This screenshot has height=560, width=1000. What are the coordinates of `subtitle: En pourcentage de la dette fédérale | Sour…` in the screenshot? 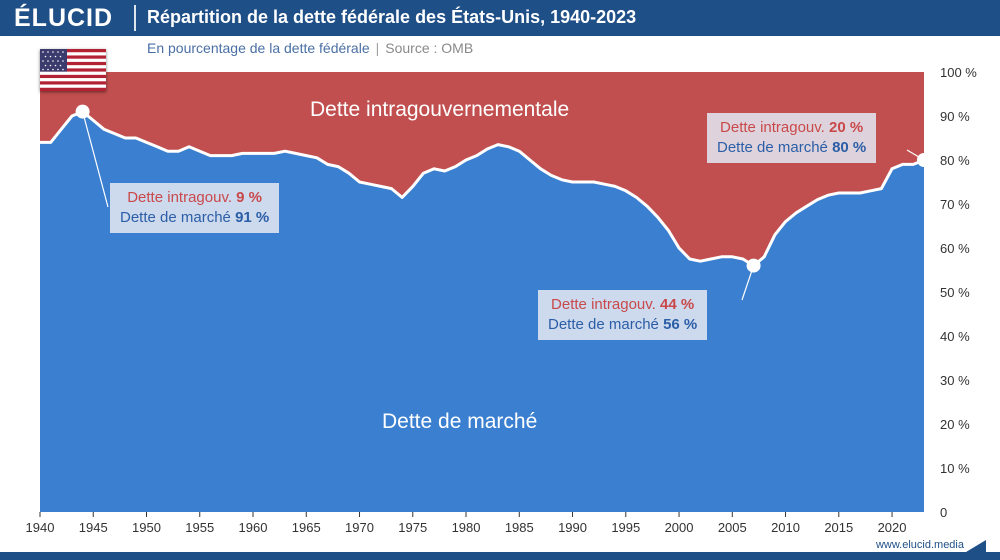 It's located at (310, 48).